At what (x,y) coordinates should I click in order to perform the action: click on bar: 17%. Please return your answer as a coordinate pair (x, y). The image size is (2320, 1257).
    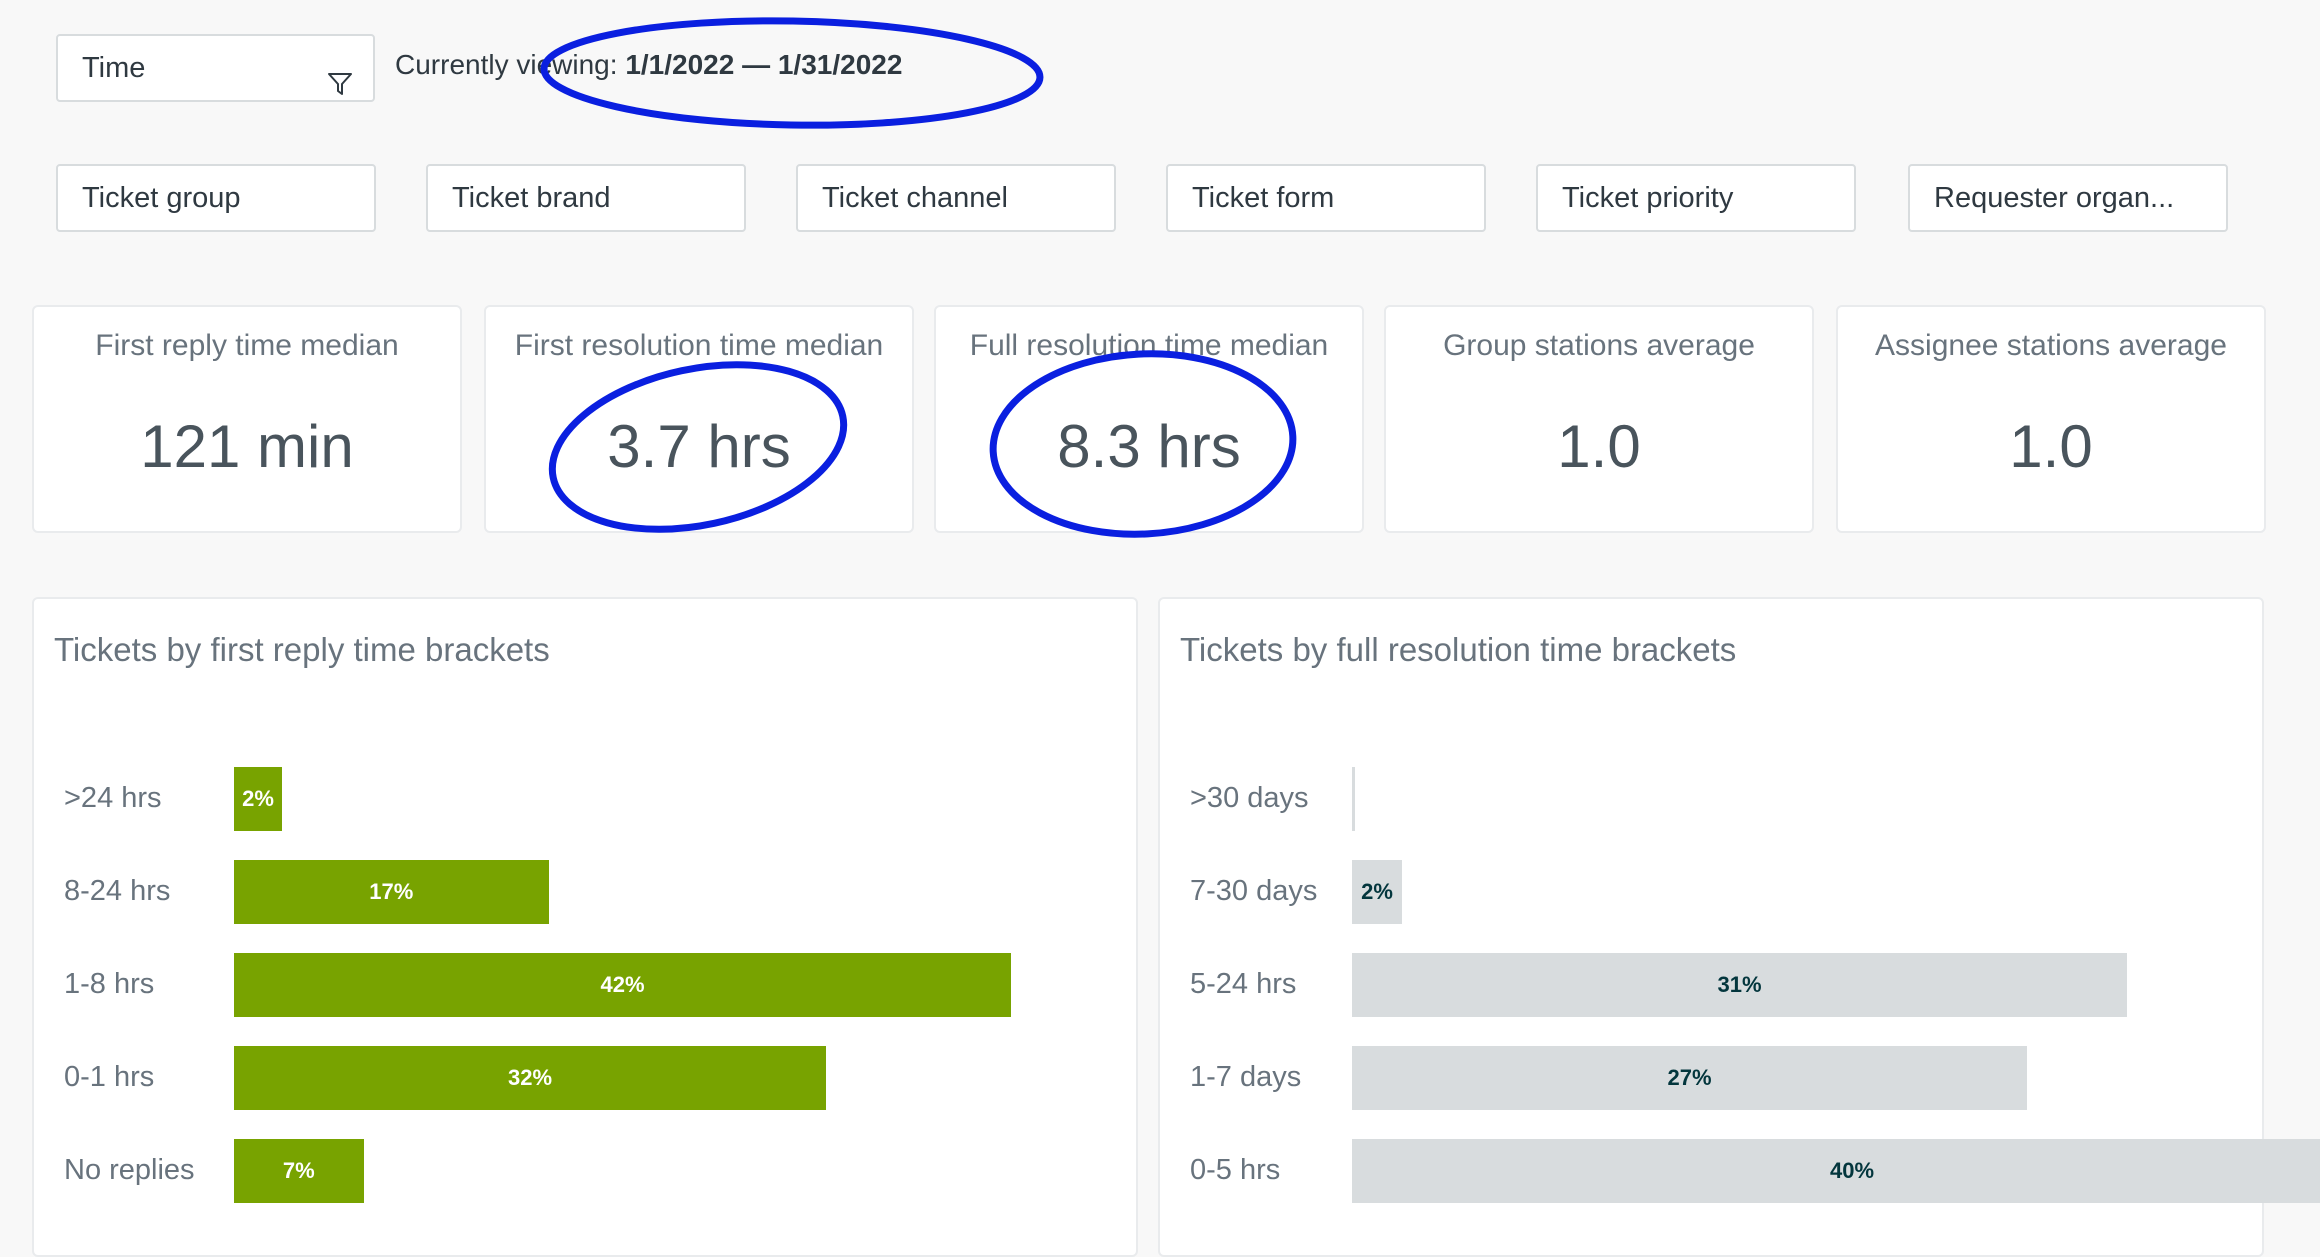
    Looking at the image, I should click on (391, 892).